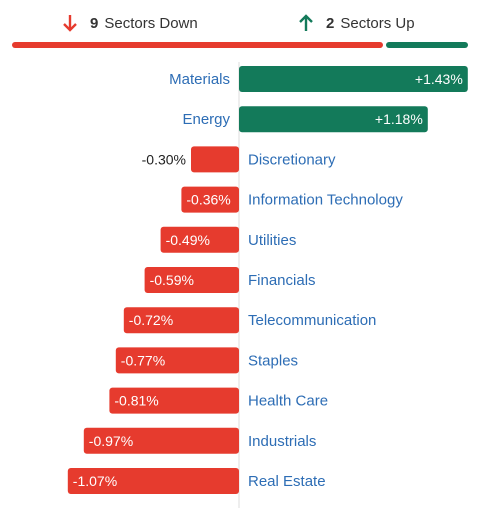 This screenshot has height=510, width=495. I want to click on category-label-discretionary: Discretionary, so click(292, 159).